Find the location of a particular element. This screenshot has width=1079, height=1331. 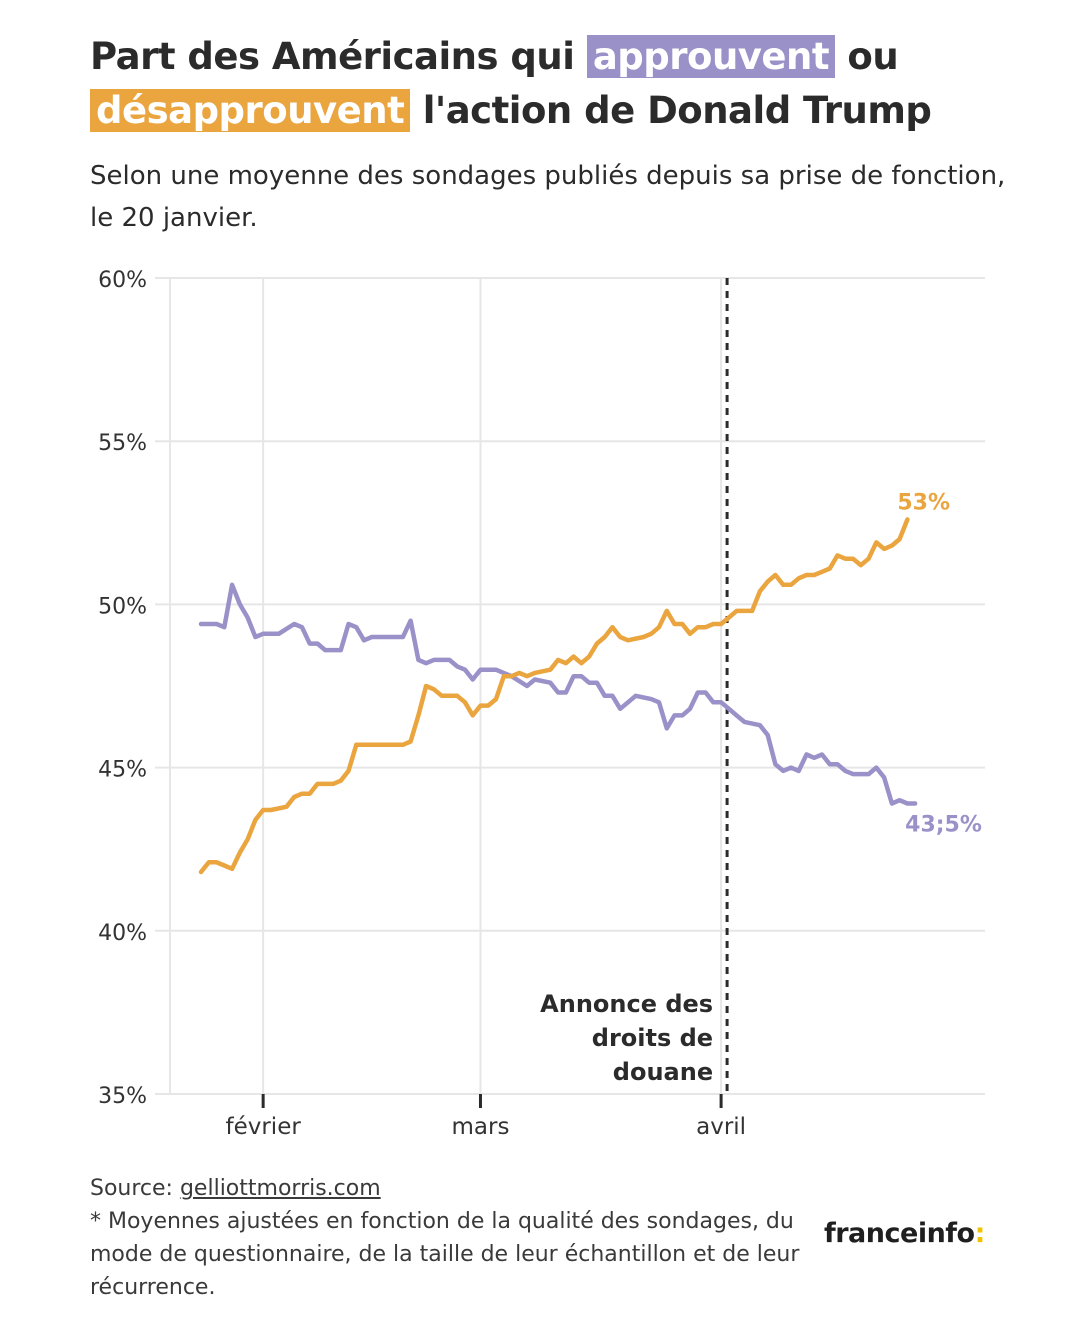

y-tick-label: 45% is located at coordinates (122, 770).